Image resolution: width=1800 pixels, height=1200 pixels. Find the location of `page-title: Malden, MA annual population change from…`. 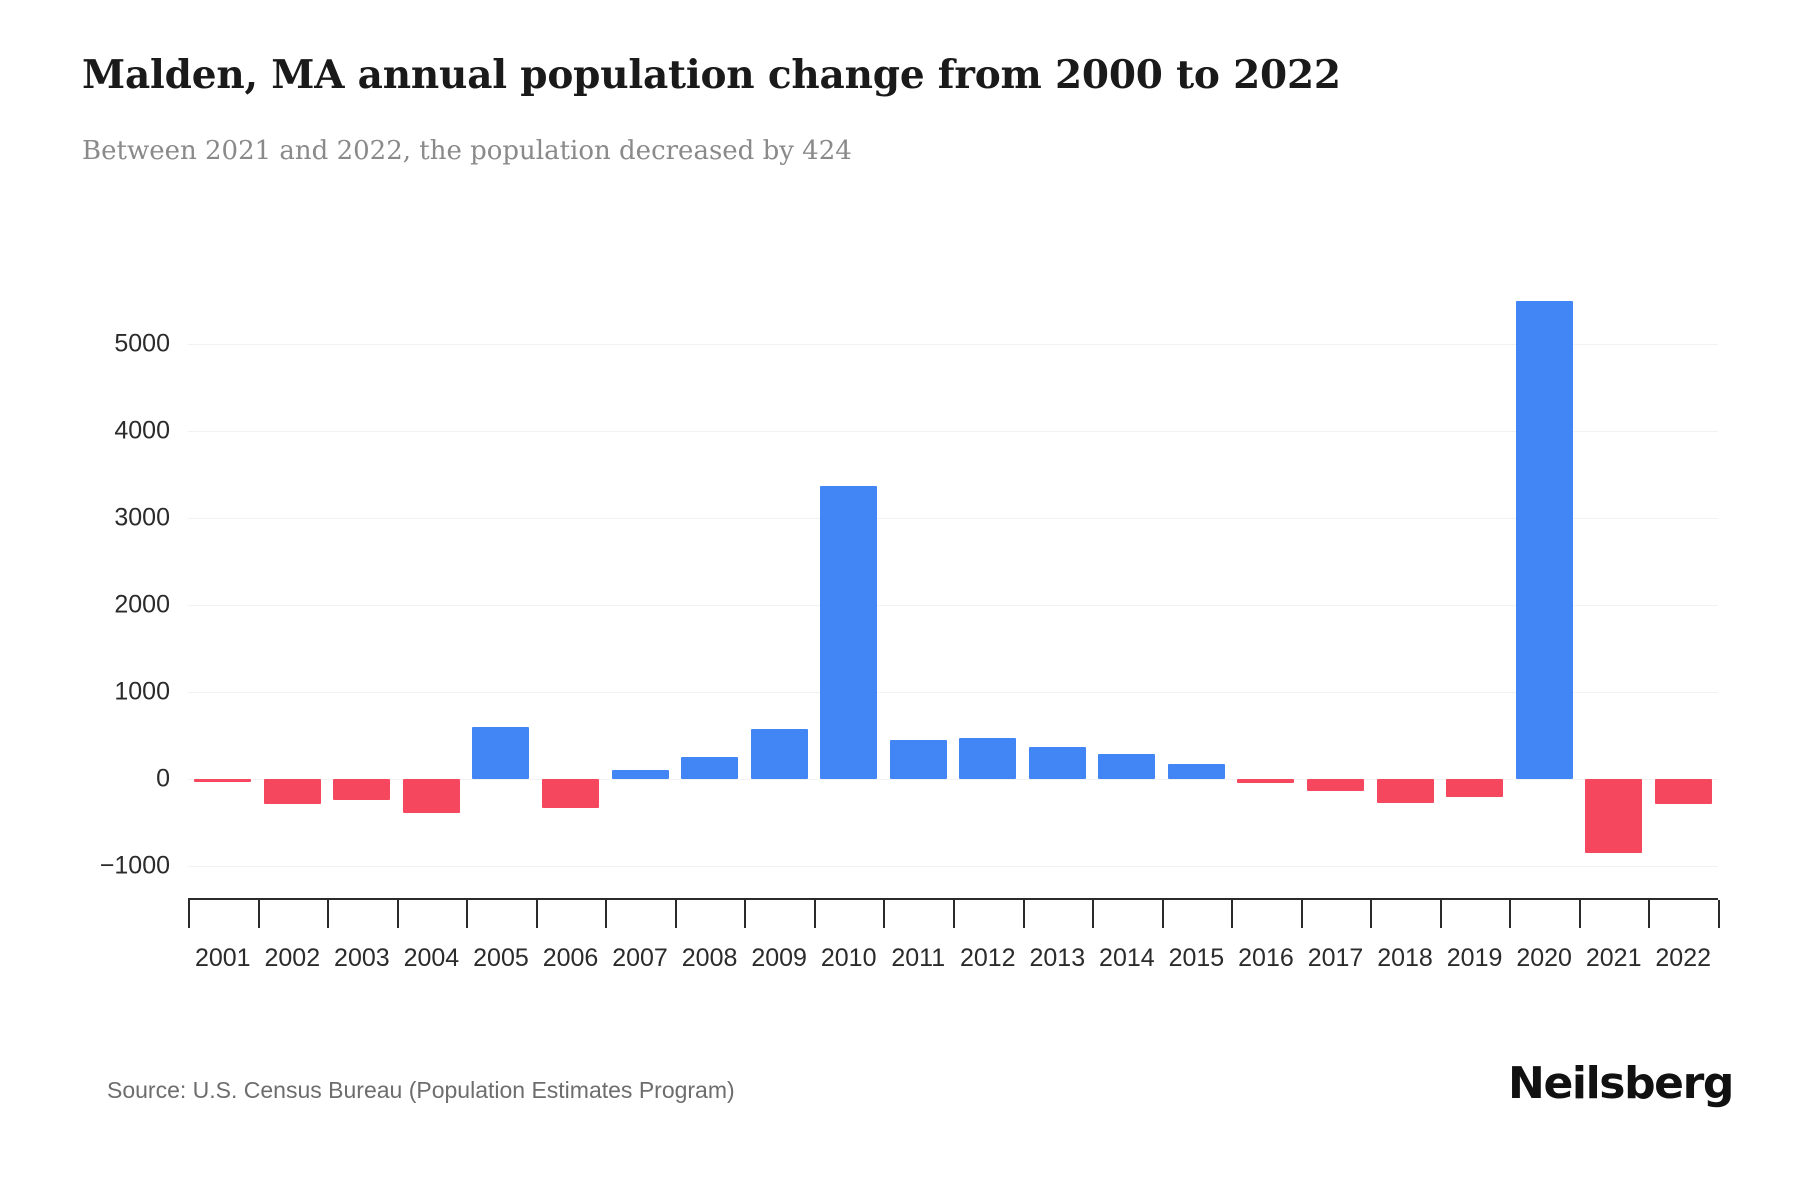

page-title: Malden, MA annual population change from… is located at coordinates (711, 75).